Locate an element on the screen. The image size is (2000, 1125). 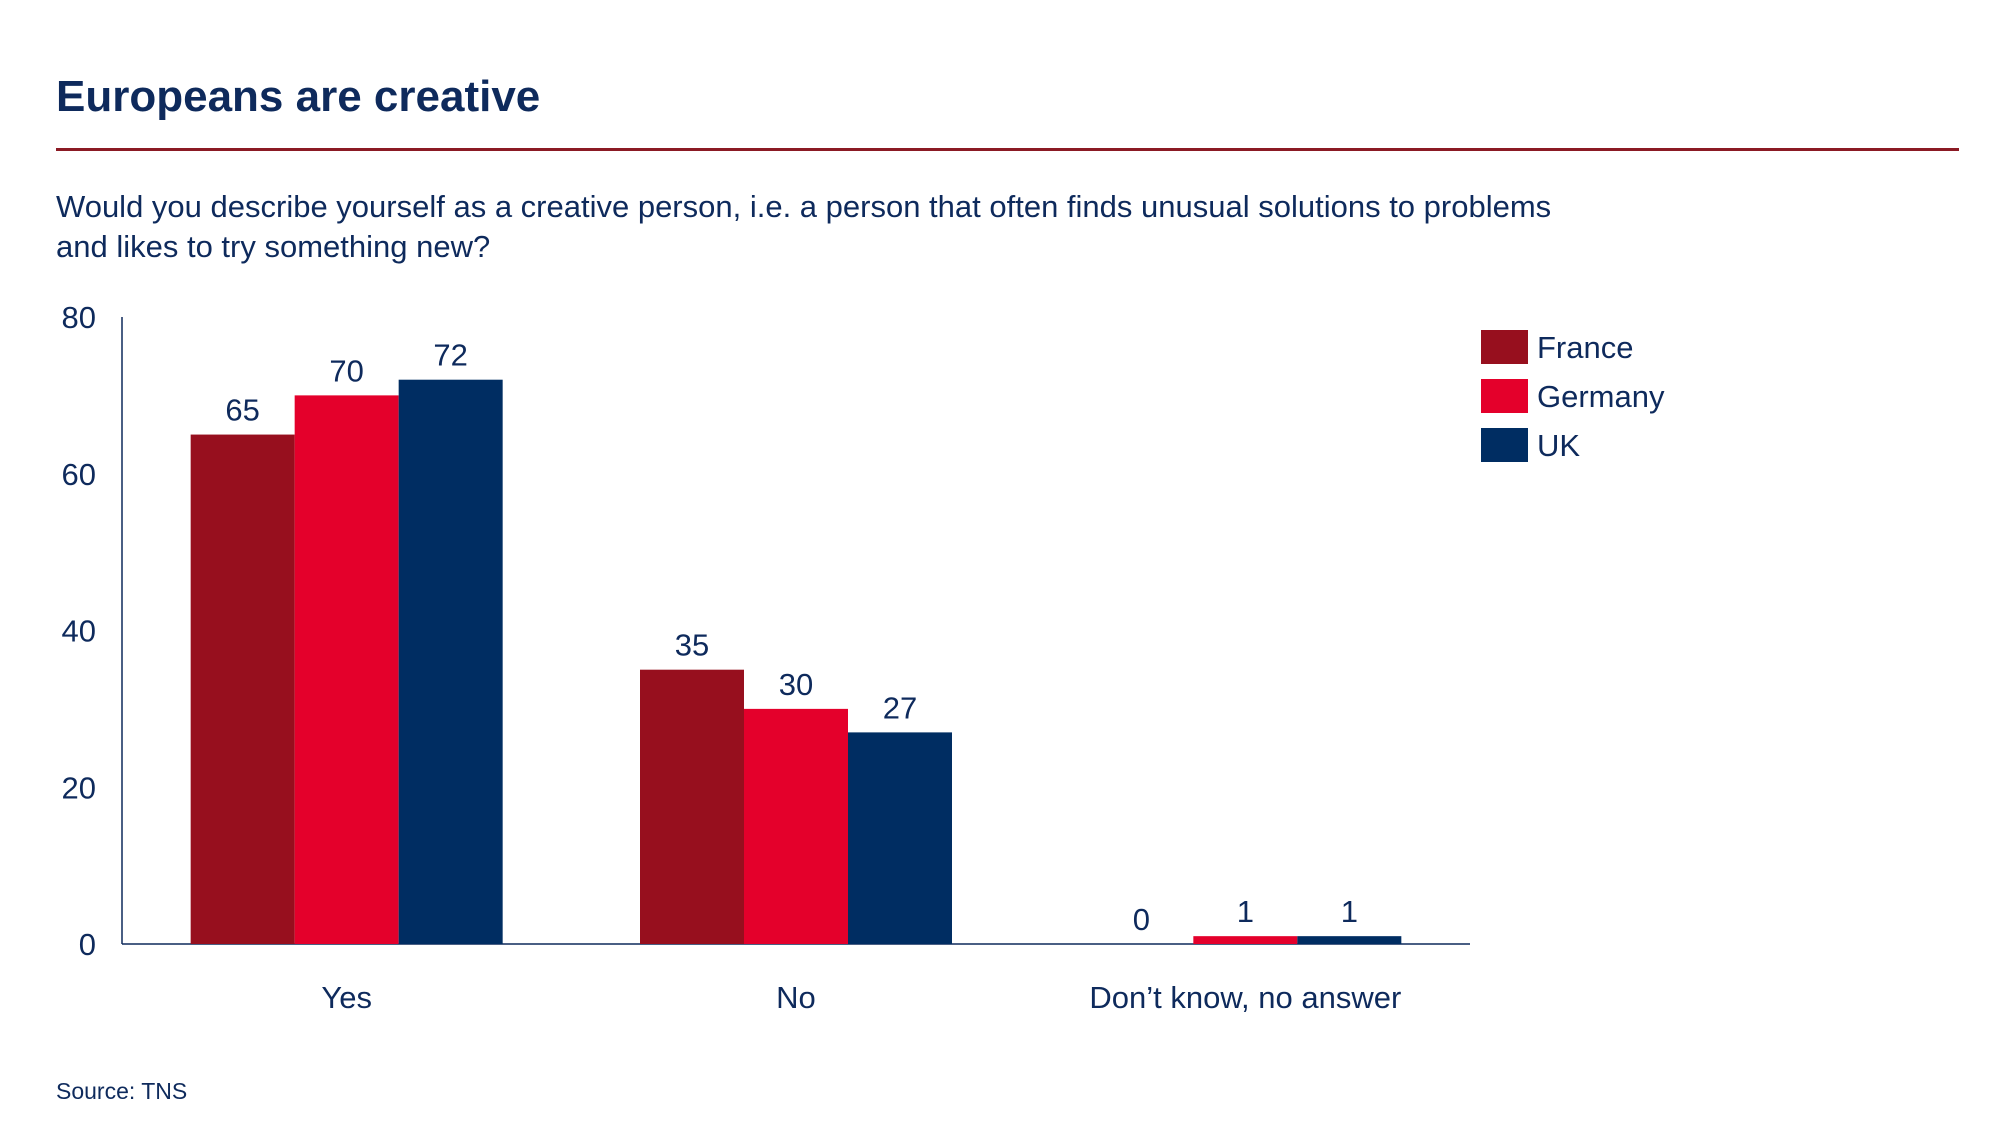
y-tick-label: 0 is located at coordinates (87, 944).